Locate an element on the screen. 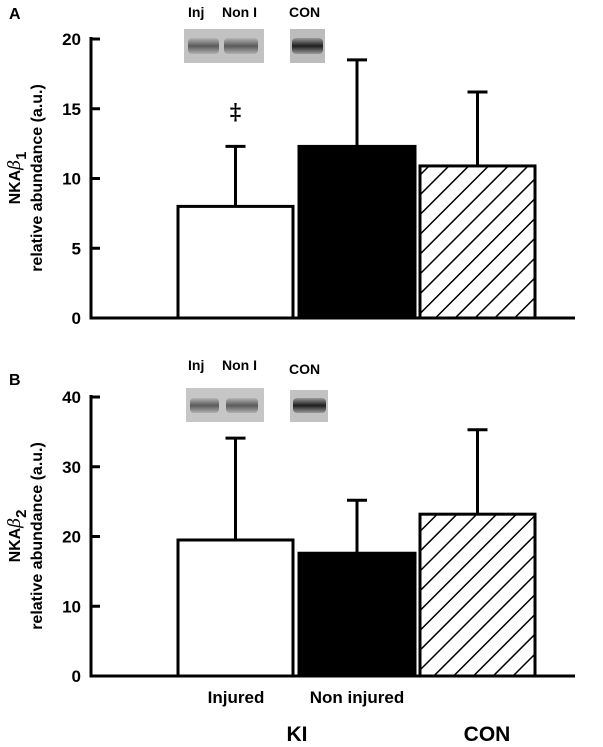 The image size is (603, 747). panel-b-ylabel-symbol: β is located at coordinates (15, 523).